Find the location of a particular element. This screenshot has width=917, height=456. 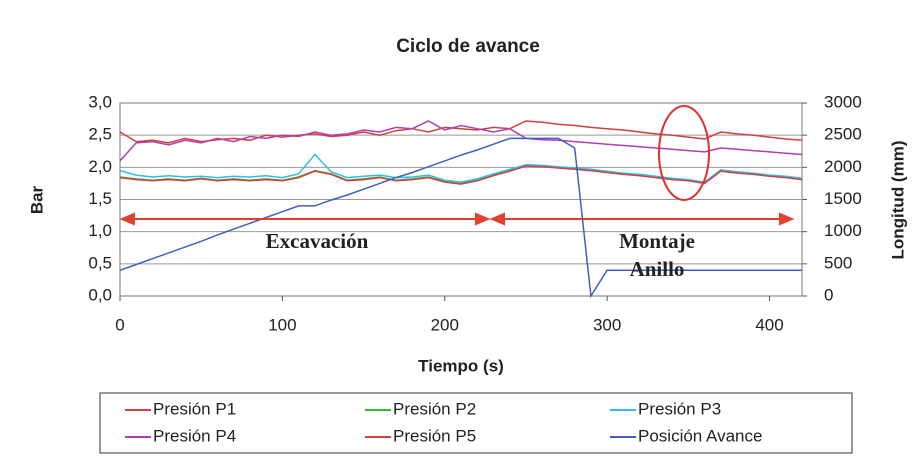

y-tick-label: 0,5 is located at coordinates (100, 262).